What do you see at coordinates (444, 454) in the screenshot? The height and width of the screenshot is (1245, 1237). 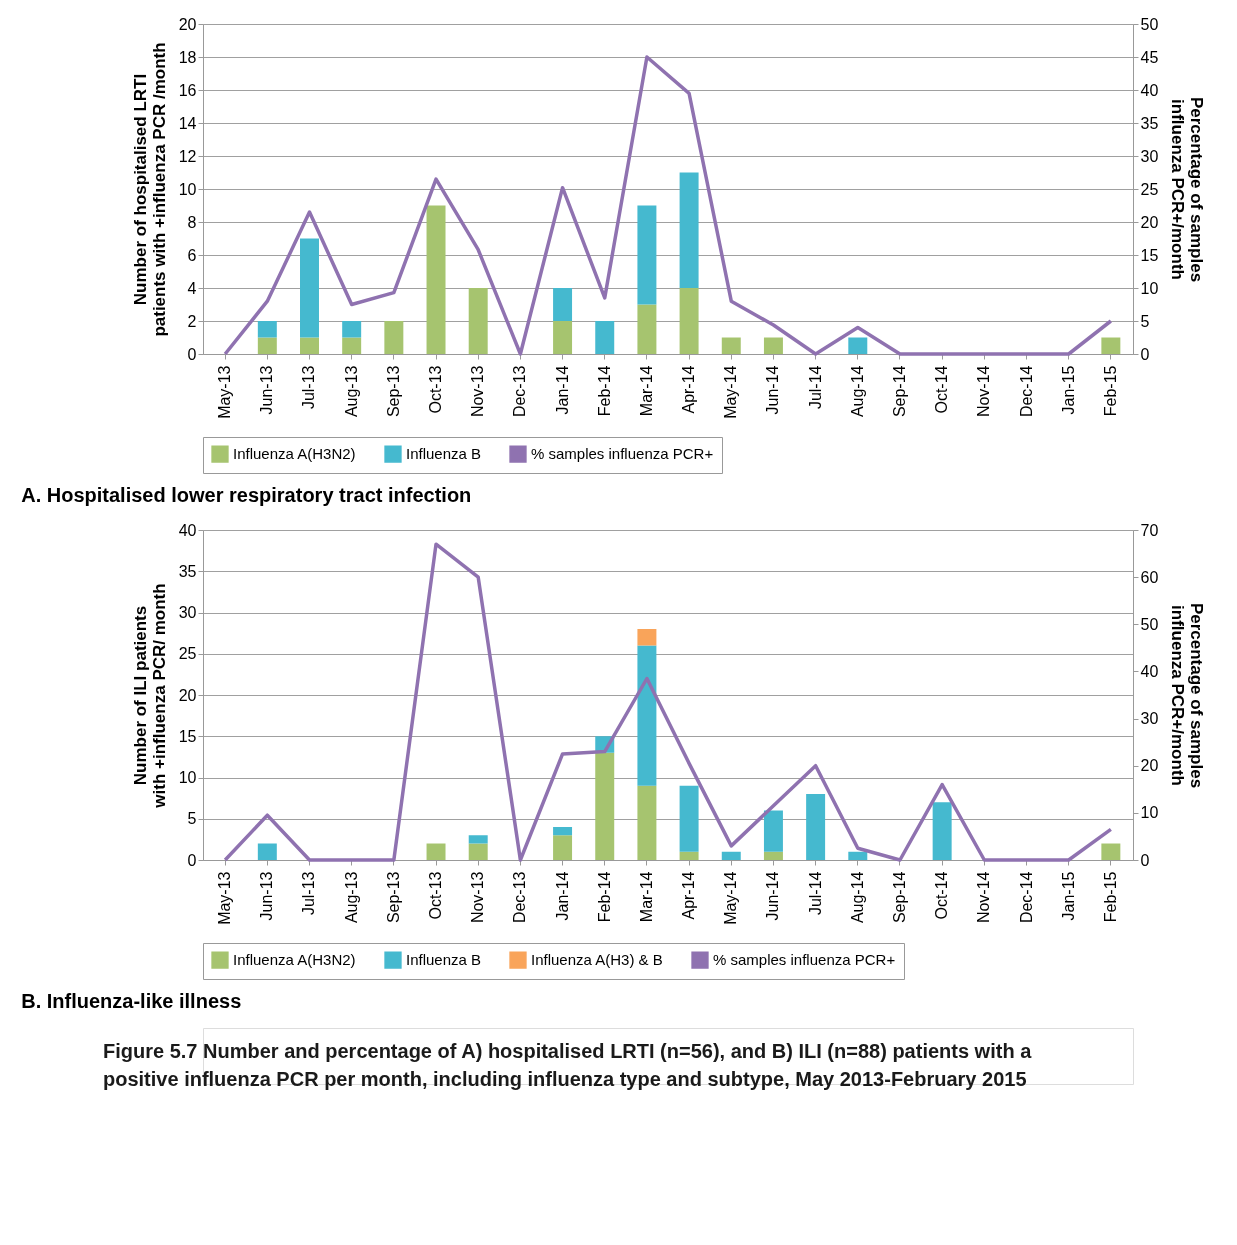 I see `legend-label: Influenza B` at bounding box center [444, 454].